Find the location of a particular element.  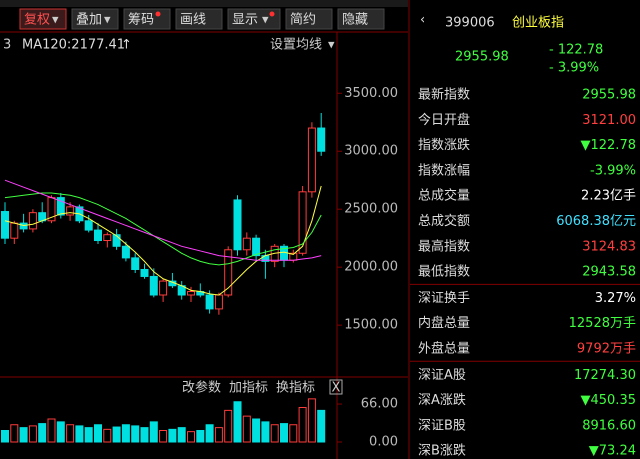

row-label: 最低指数 is located at coordinates (444, 272).